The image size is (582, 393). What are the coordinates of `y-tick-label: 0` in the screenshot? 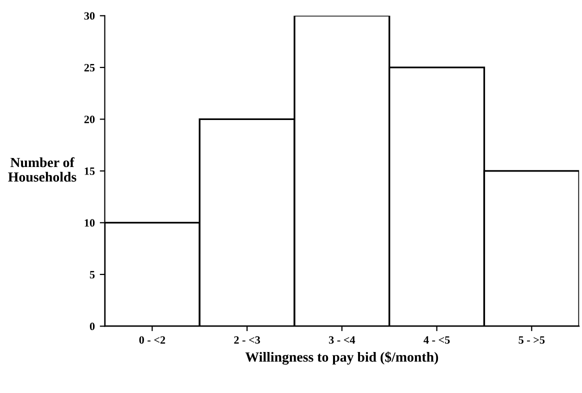 It's located at (92, 326).